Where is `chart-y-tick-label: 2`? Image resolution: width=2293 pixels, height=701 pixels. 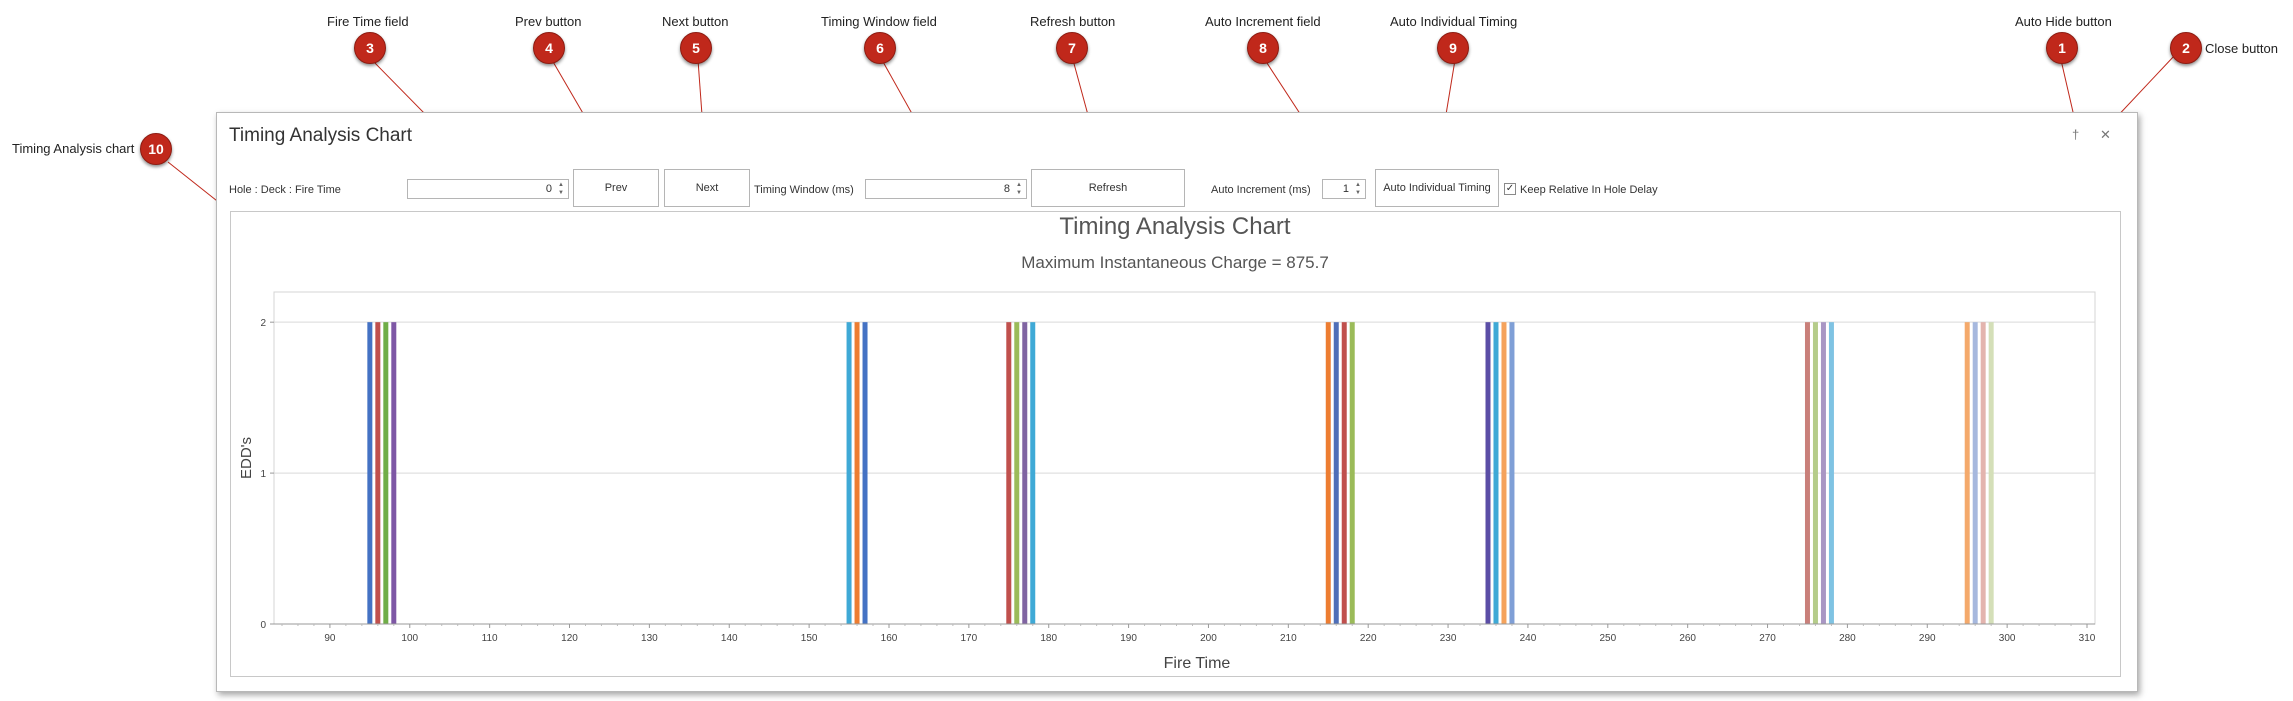
chart-y-tick-label: 2 is located at coordinates (263, 323).